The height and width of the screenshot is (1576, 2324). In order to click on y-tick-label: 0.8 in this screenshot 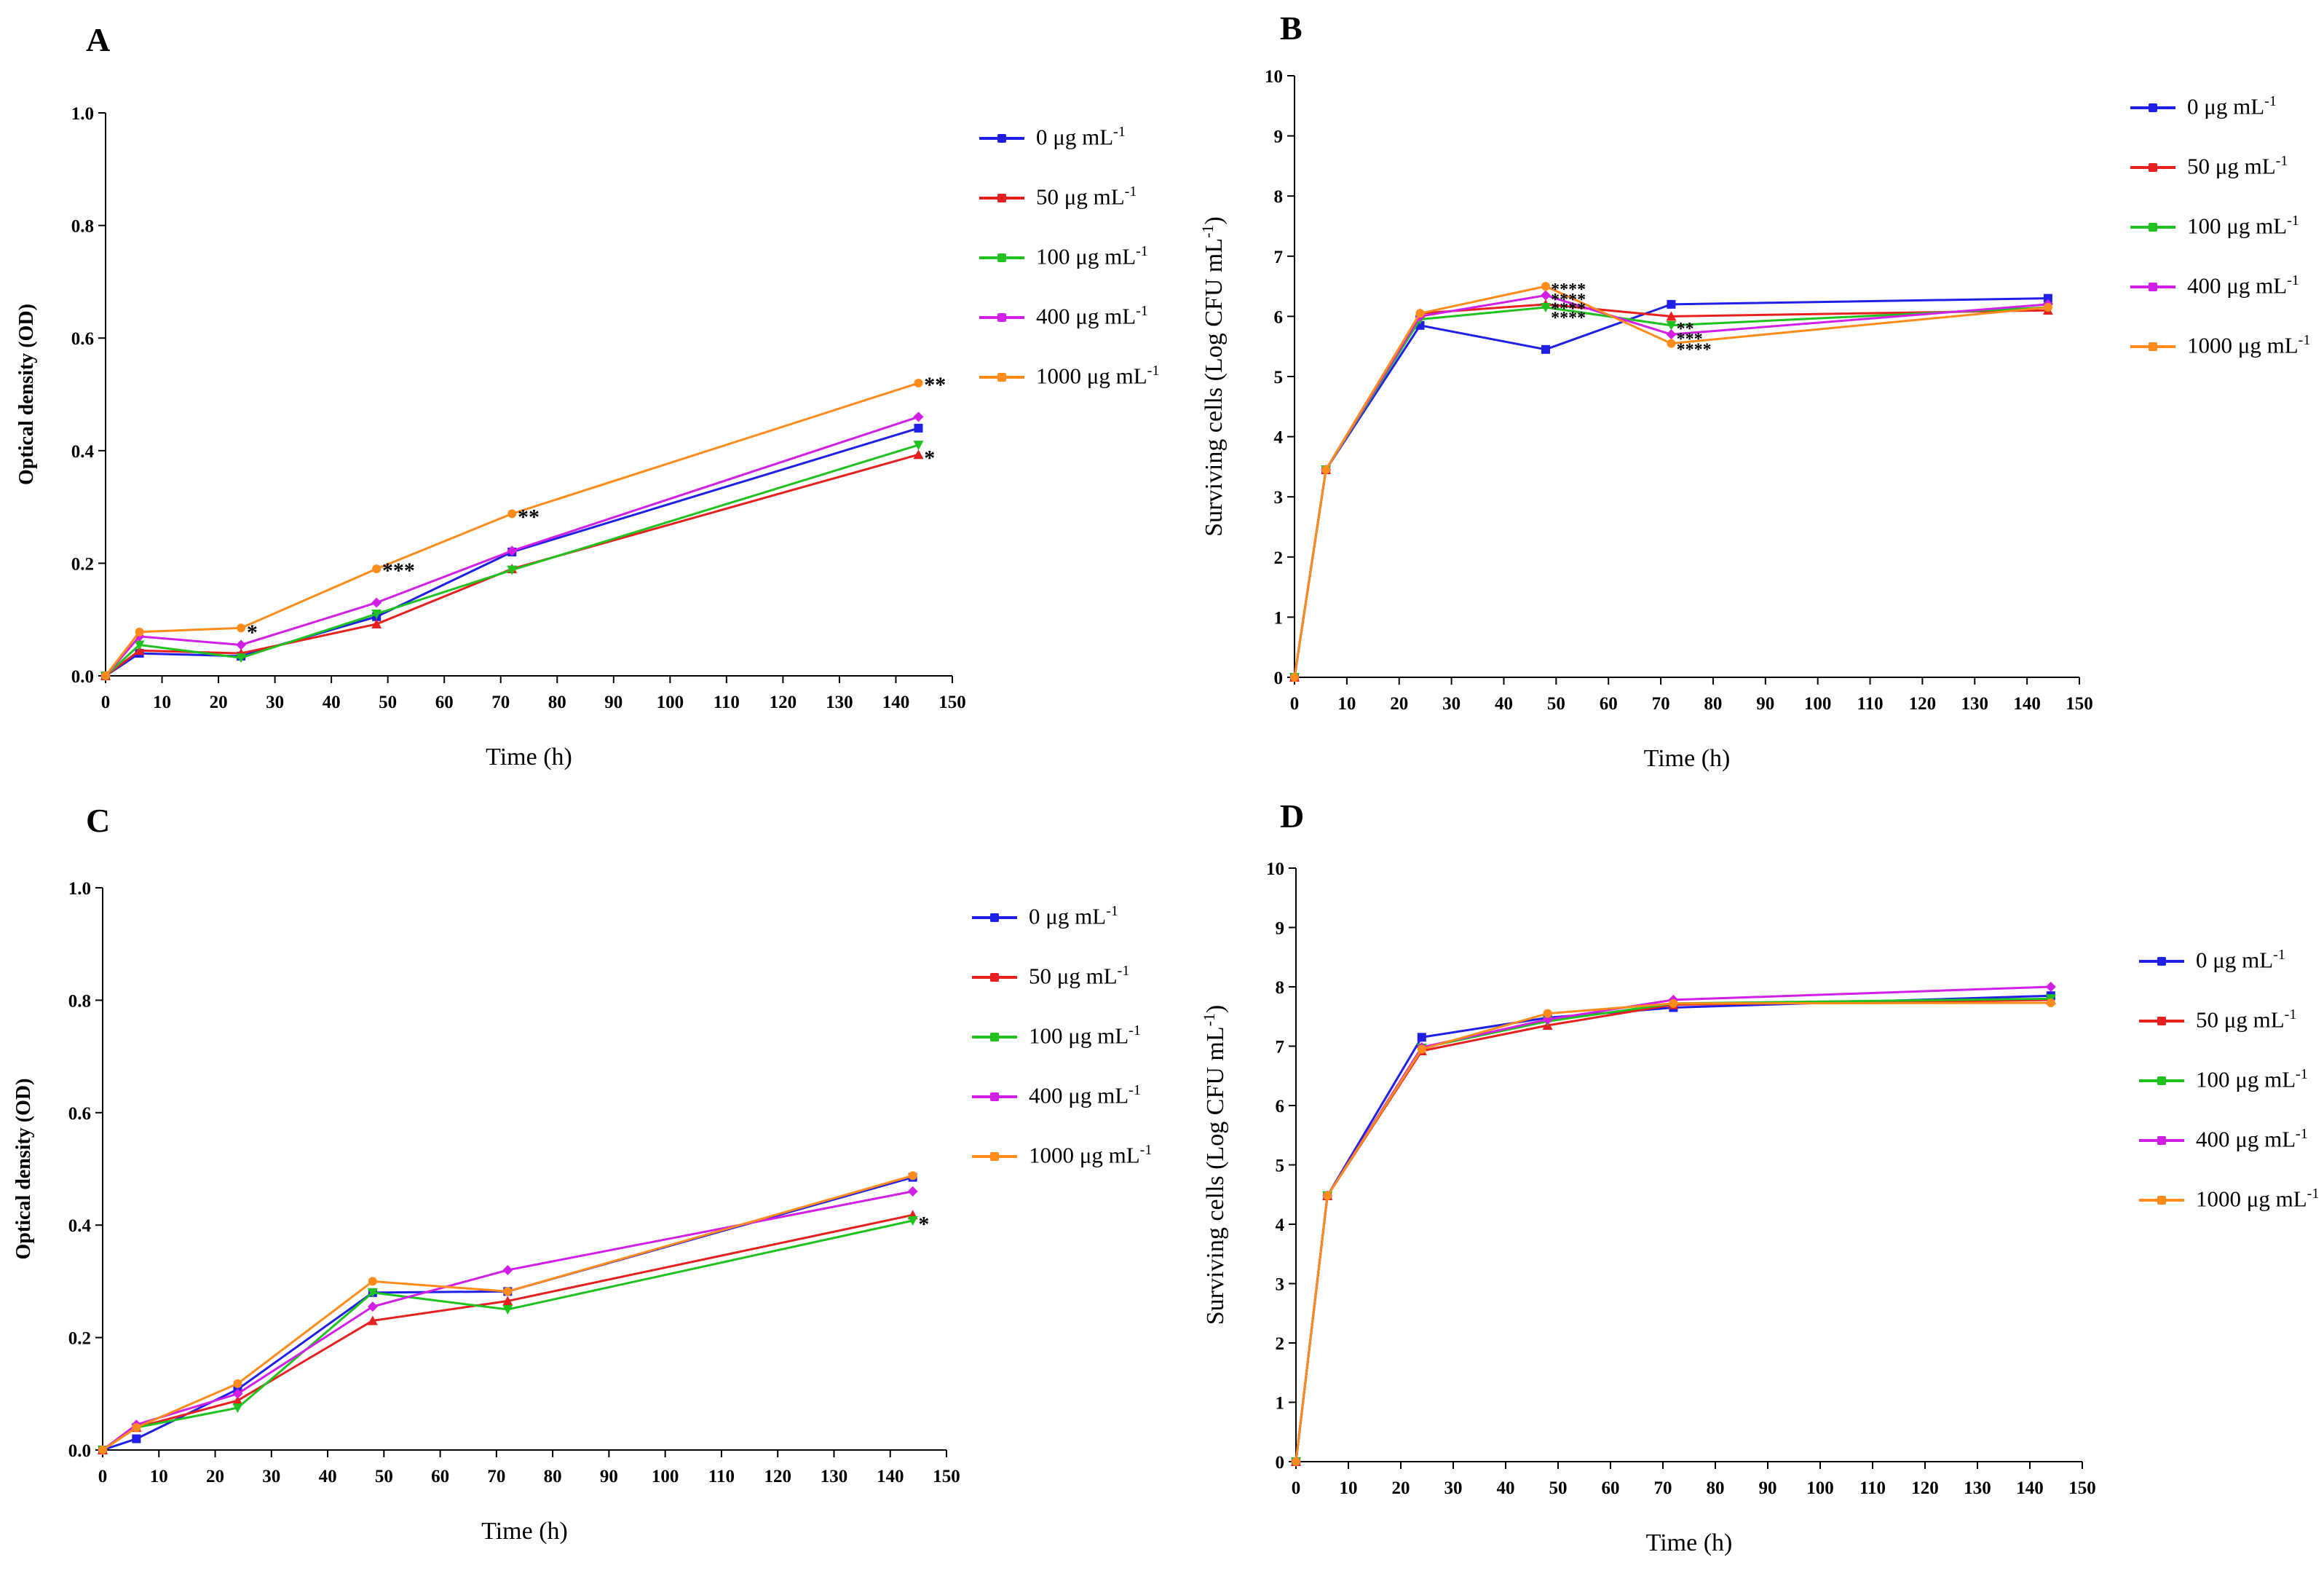, I will do `click(82, 227)`.